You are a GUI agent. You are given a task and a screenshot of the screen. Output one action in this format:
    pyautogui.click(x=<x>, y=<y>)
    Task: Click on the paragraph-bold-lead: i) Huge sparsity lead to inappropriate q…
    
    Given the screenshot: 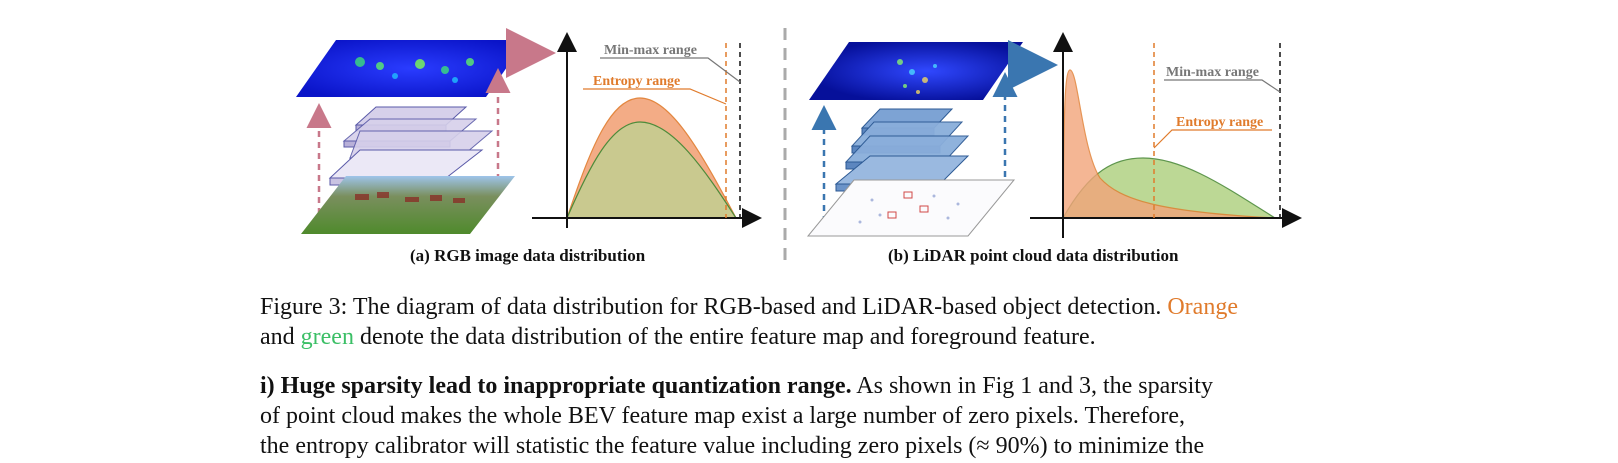 What is the action you would take?
    pyautogui.click(x=556, y=386)
    